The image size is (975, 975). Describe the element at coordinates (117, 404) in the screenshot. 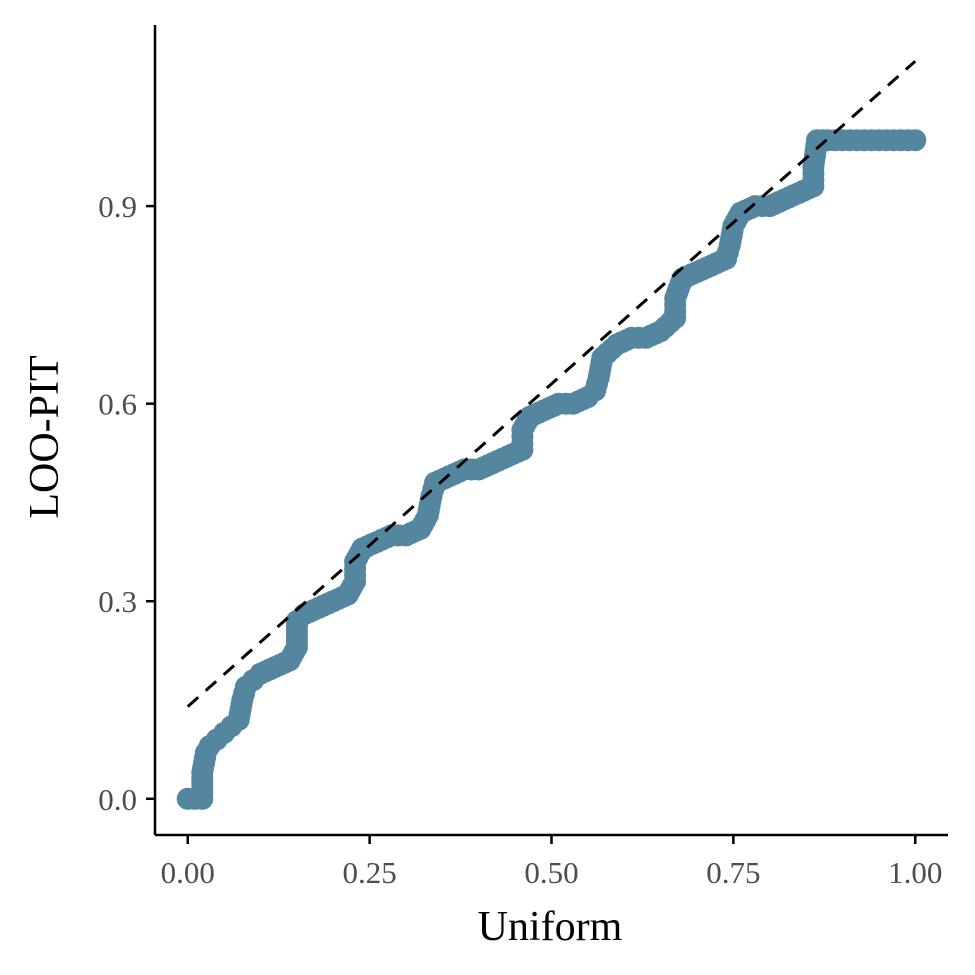

I see `y-tick-label: 0.6` at that location.